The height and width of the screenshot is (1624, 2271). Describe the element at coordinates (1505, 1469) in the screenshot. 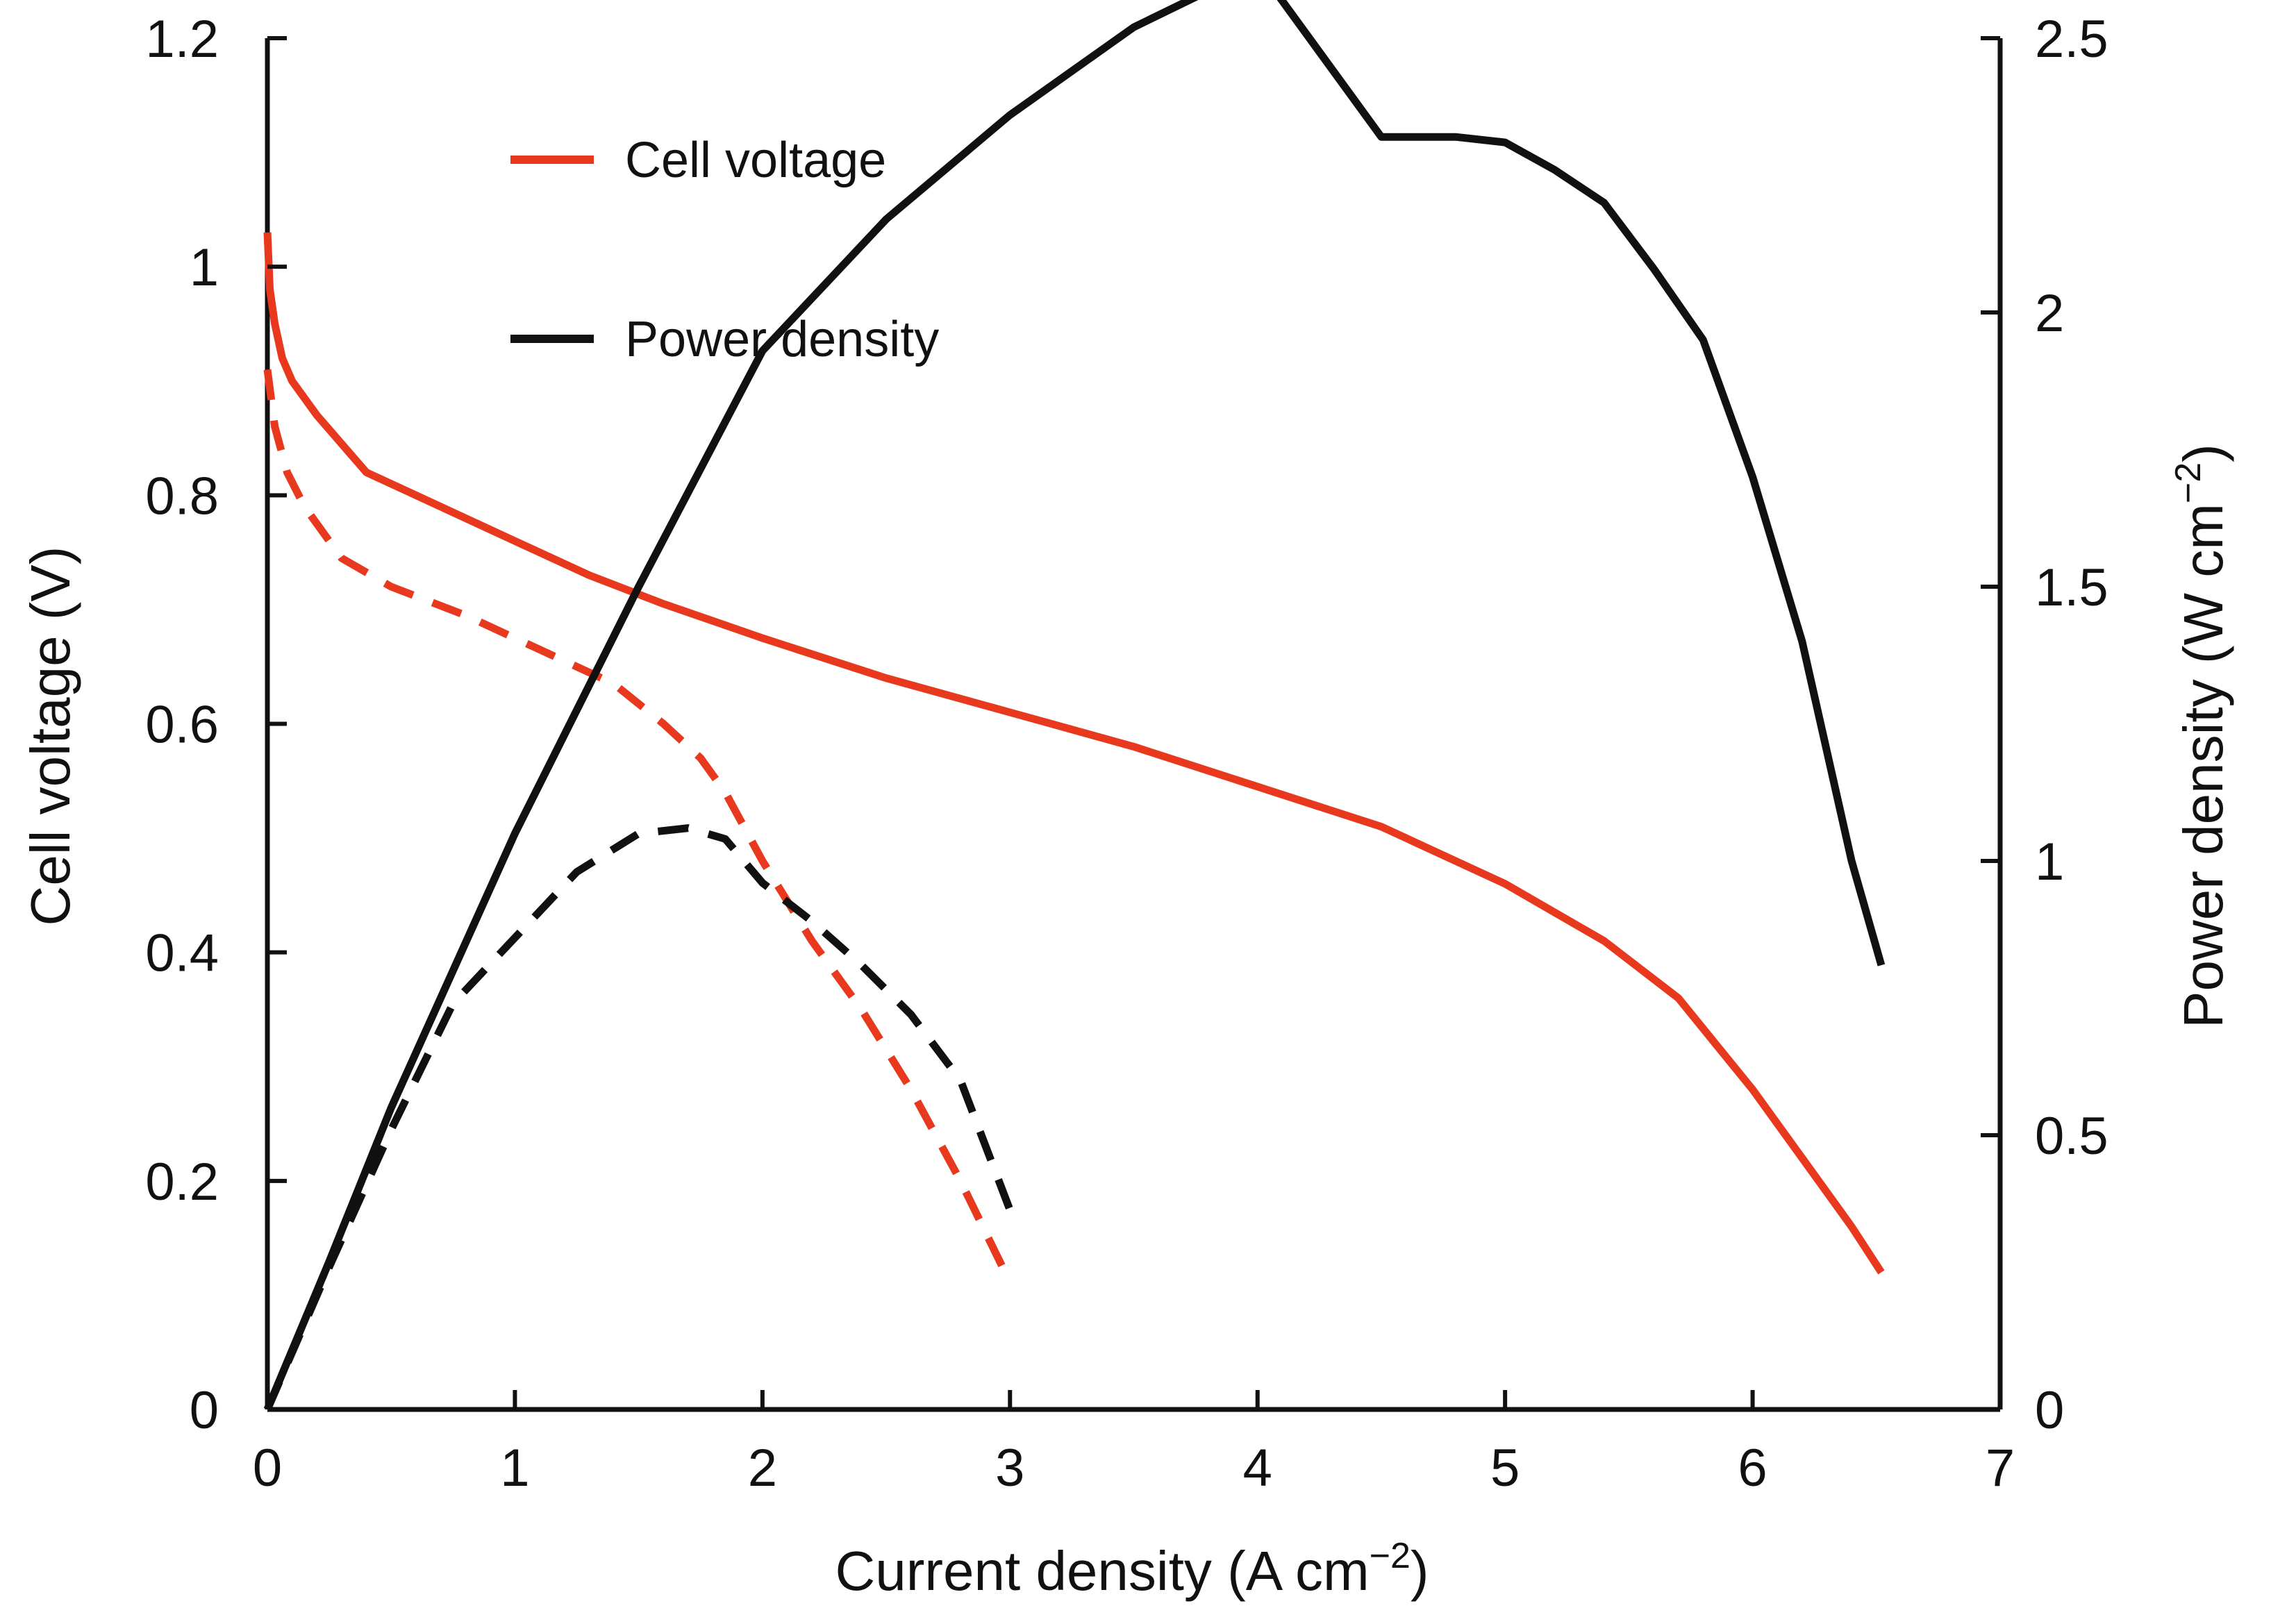

I see `x-tick-label: 5` at that location.